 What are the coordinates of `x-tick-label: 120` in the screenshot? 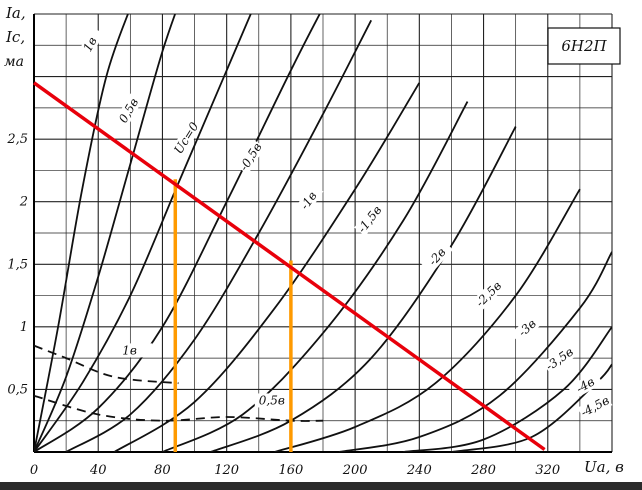 It's located at (226, 470).